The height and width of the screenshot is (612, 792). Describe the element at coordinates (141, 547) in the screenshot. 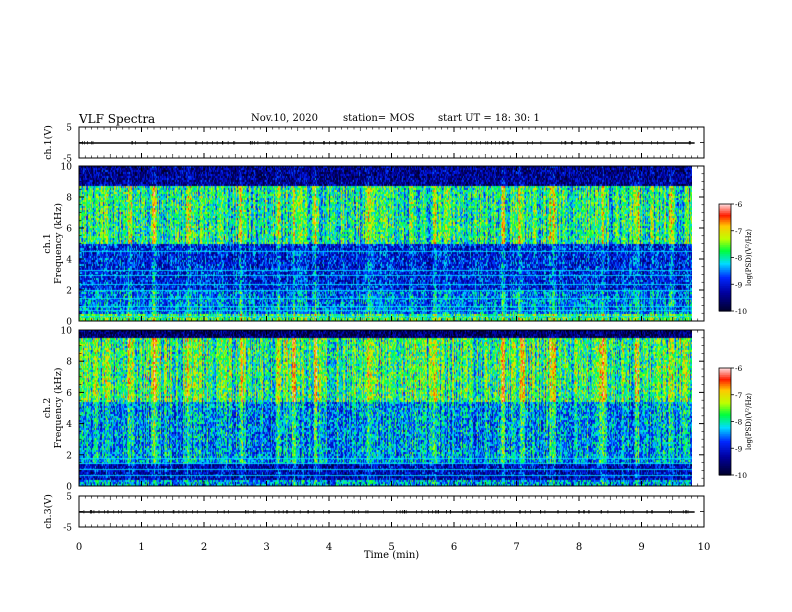

I see `x-tick-label: 1` at that location.